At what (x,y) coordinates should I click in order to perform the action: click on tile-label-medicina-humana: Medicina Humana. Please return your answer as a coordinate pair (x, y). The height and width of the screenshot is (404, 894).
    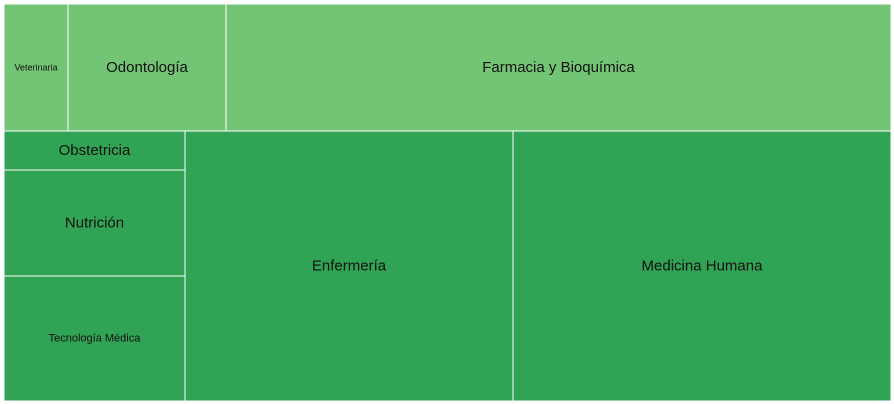
    Looking at the image, I should click on (703, 266).